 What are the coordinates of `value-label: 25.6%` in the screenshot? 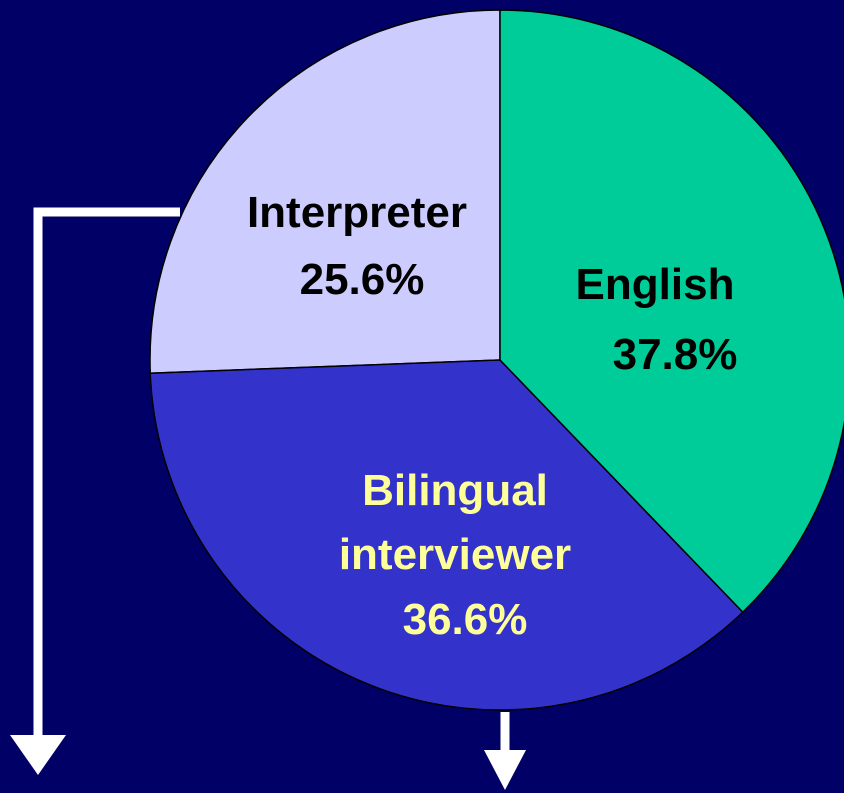 It's located at (362, 279).